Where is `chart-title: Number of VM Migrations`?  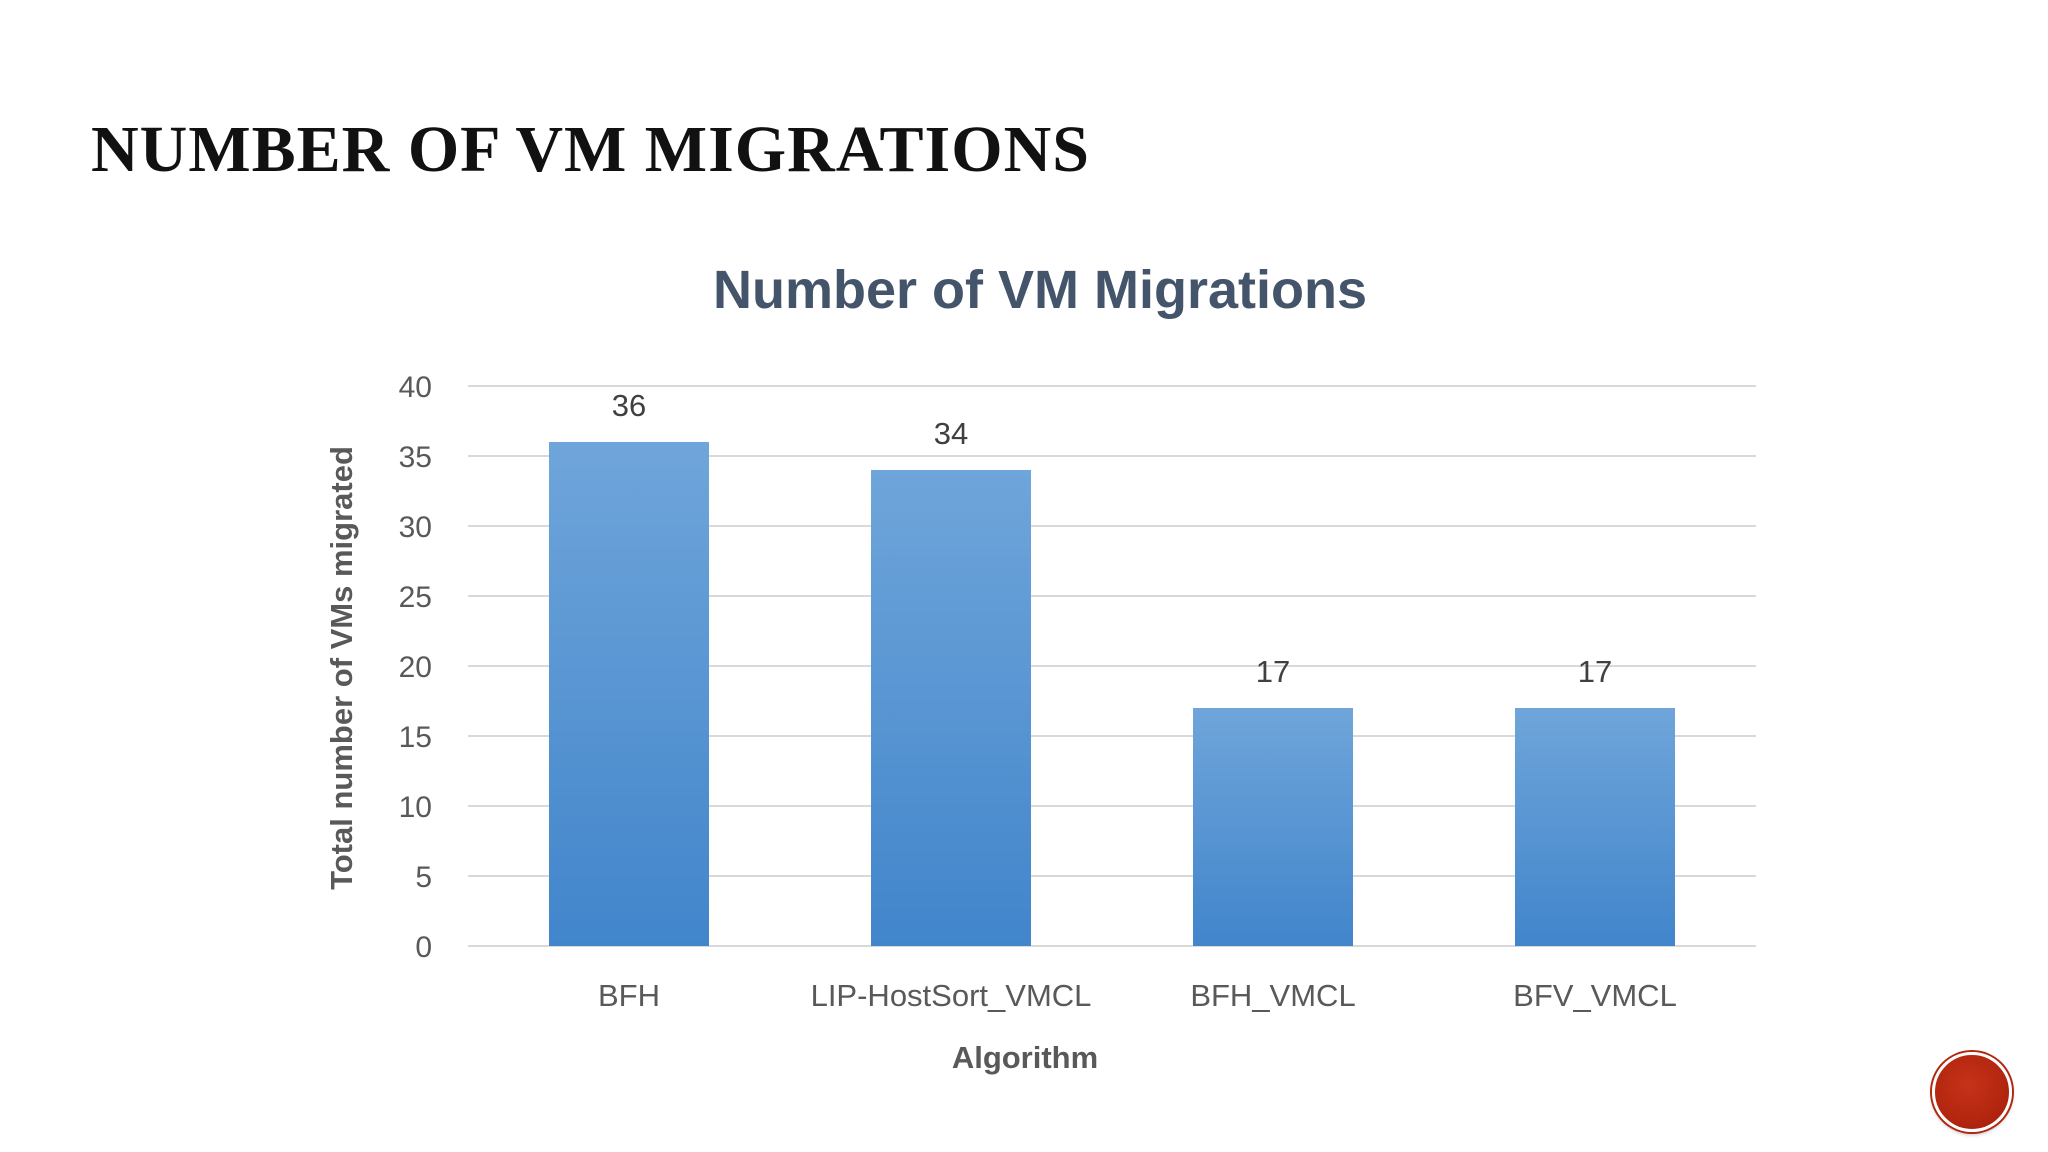
chart-title: Number of VM Migrations is located at coordinates (1040, 290).